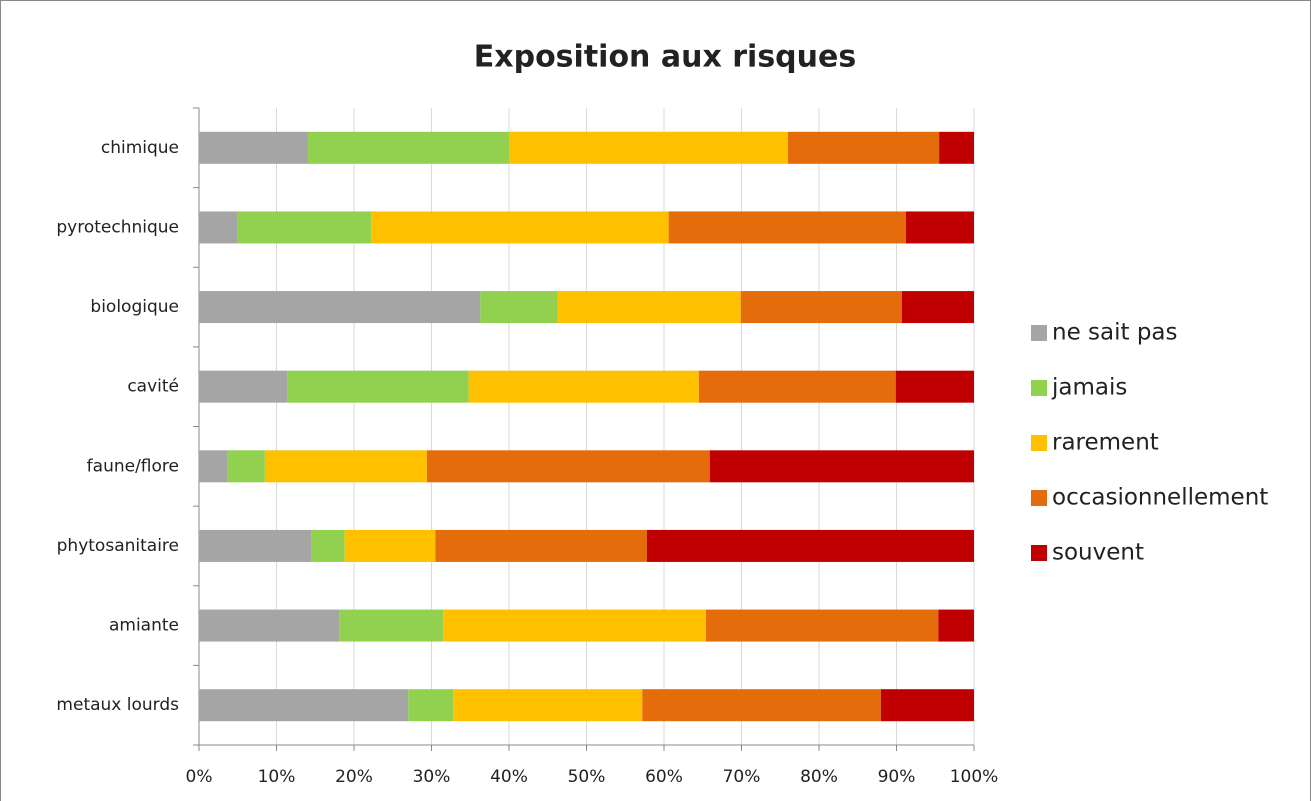 This screenshot has width=1311, height=801. What do you see at coordinates (587, 777) in the screenshot?
I see `x-tick-label: 50%` at bounding box center [587, 777].